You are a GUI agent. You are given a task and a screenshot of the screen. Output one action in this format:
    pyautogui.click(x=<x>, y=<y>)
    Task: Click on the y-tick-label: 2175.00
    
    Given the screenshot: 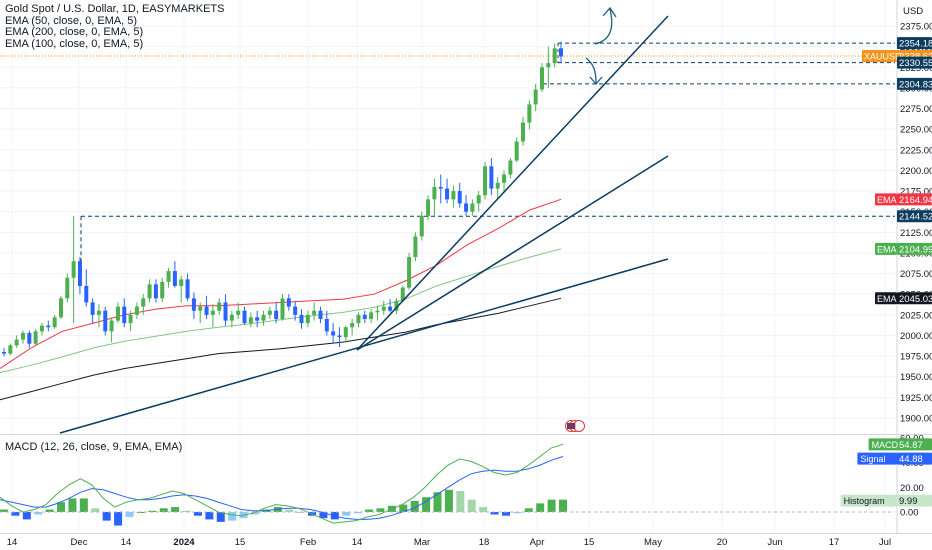 What is the action you would take?
    pyautogui.click(x=916, y=192)
    